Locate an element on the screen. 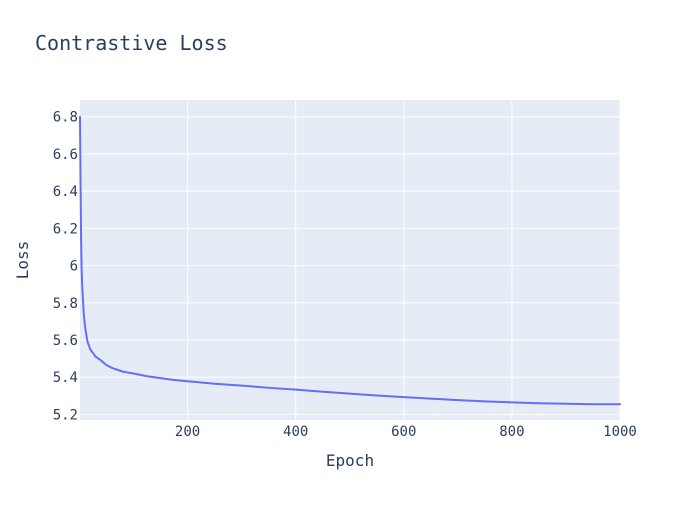 The image size is (700, 505). x-tick-label: 400 is located at coordinates (295, 432).